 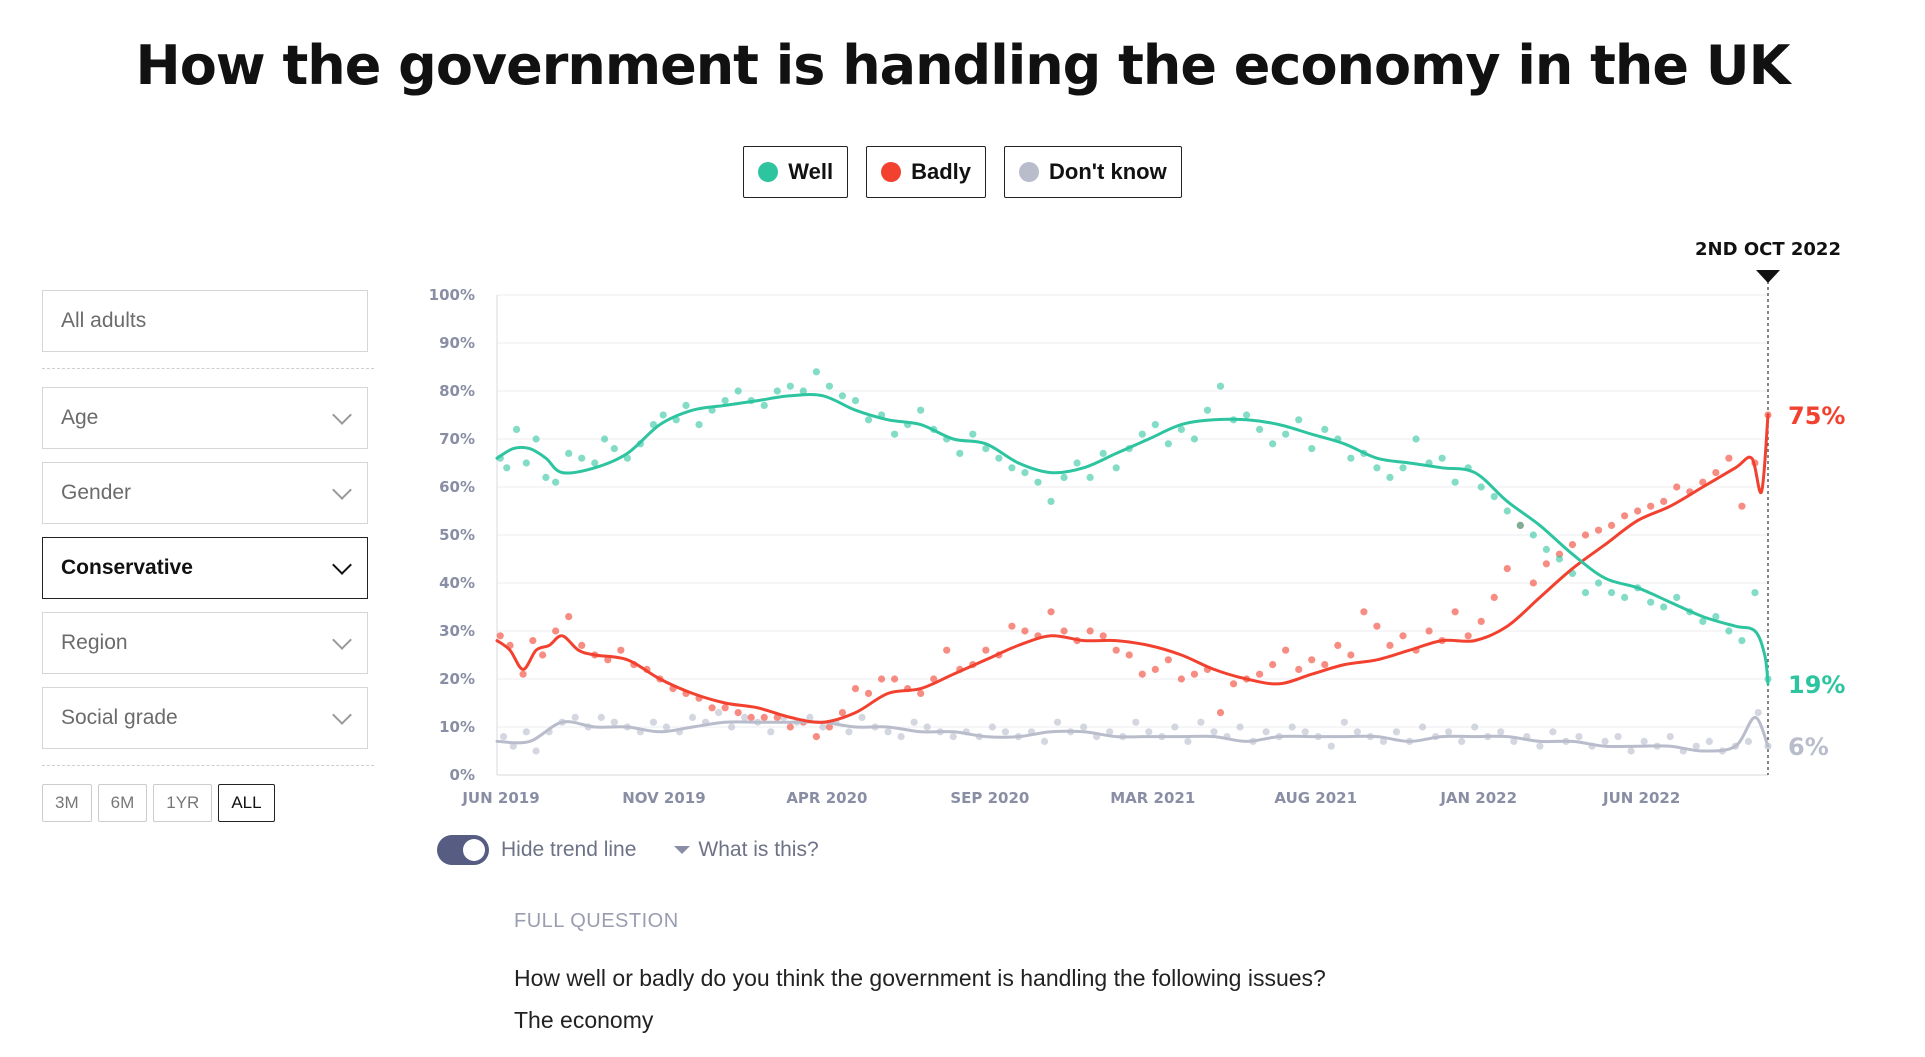 What do you see at coordinates (205, 718) in the screenshot?
I see `social-grade-dropdown: Social grade` at bounding box center [205, 718].